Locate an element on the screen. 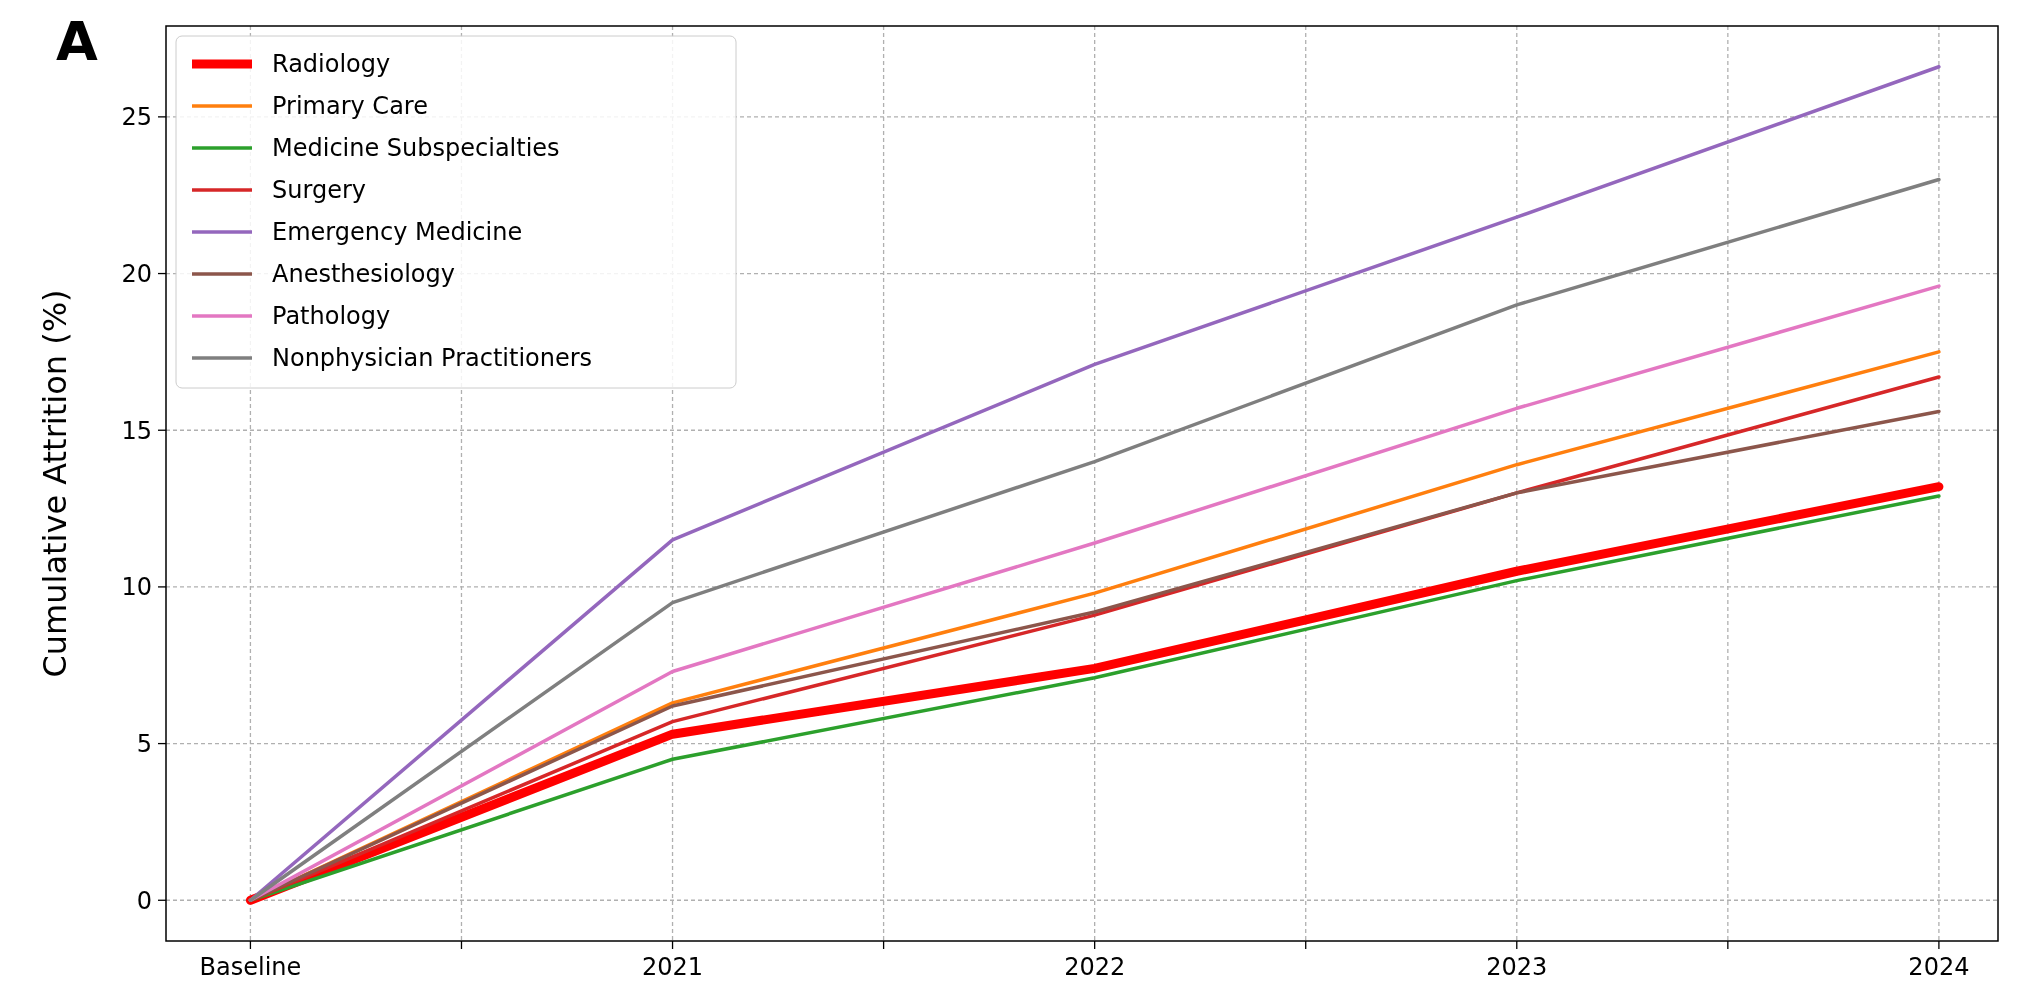 Image resolution: width=2028 pixels, height=992 pixels. legend-label: Radiology is located at coordinates (331, 64).